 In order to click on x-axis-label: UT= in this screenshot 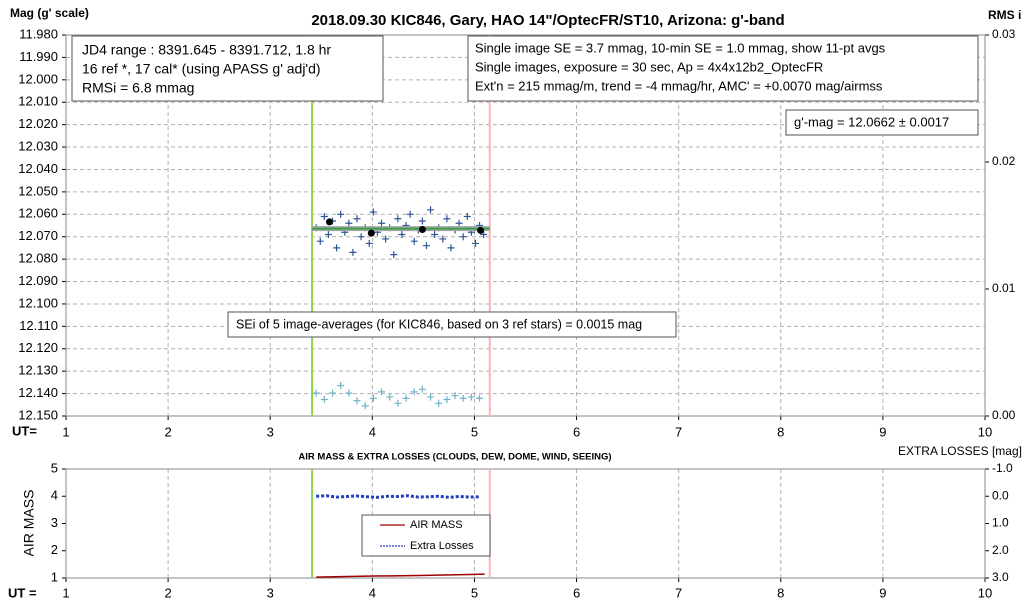, I will do `click(24, 430)`.